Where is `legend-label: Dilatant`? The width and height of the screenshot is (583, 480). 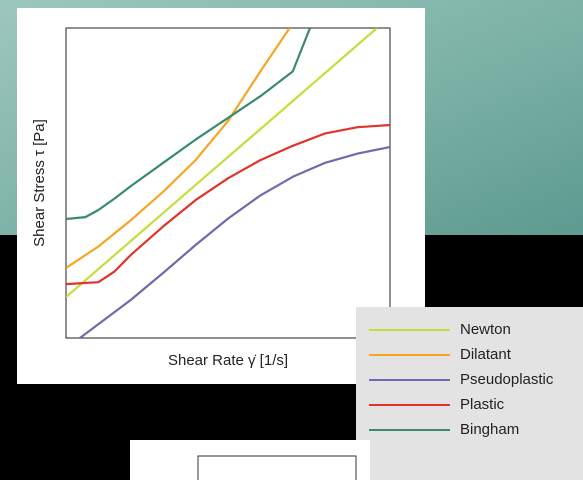 legend-label: Dilatant is located at coordinates (486, 354).